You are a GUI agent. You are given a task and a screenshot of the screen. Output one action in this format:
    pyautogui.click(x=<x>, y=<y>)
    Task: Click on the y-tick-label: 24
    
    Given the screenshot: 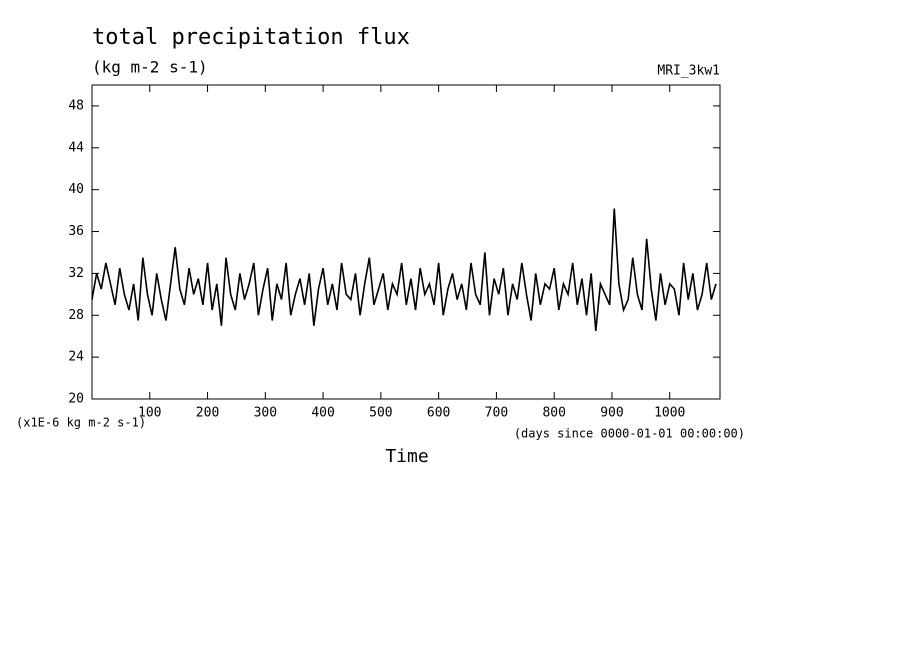 What is the action you would take?
    pyautogui.click(x=76, y=357)
    